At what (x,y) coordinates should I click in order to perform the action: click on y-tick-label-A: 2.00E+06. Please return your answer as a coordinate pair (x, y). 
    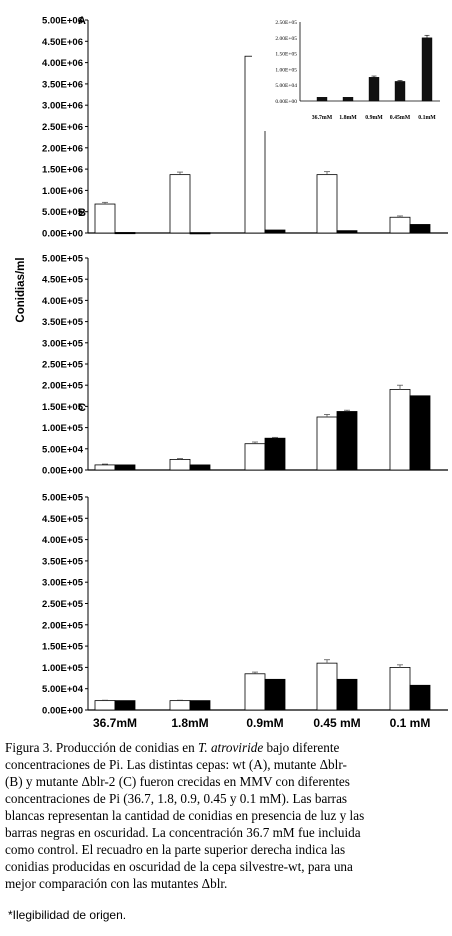
    Looking at the image, I should click on (62, 148).